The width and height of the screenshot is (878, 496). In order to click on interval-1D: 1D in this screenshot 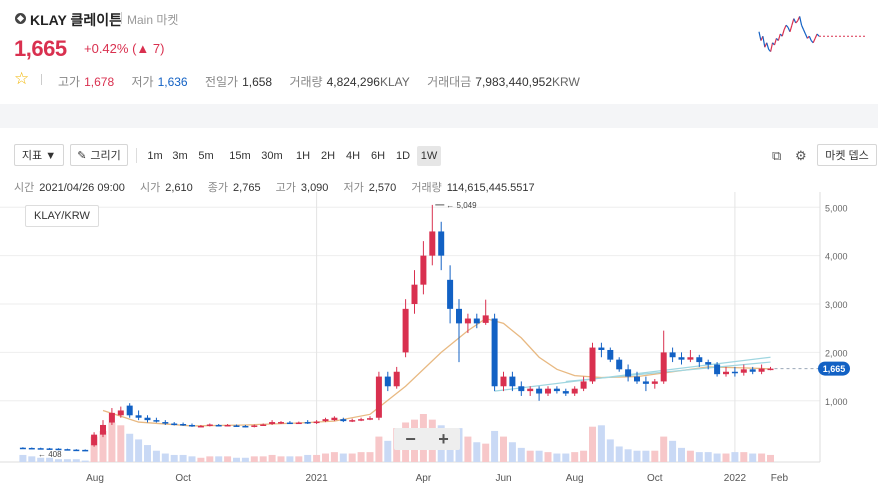, I will do `click(403, 156)`.